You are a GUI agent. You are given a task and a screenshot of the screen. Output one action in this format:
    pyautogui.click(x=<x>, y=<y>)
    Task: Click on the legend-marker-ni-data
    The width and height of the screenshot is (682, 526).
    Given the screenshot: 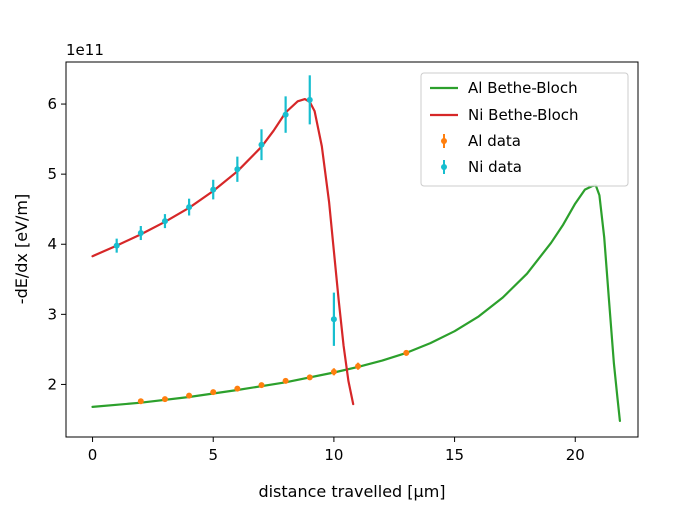 What is the action you would take?
    pyautogui.click(x=444, y=167)
    